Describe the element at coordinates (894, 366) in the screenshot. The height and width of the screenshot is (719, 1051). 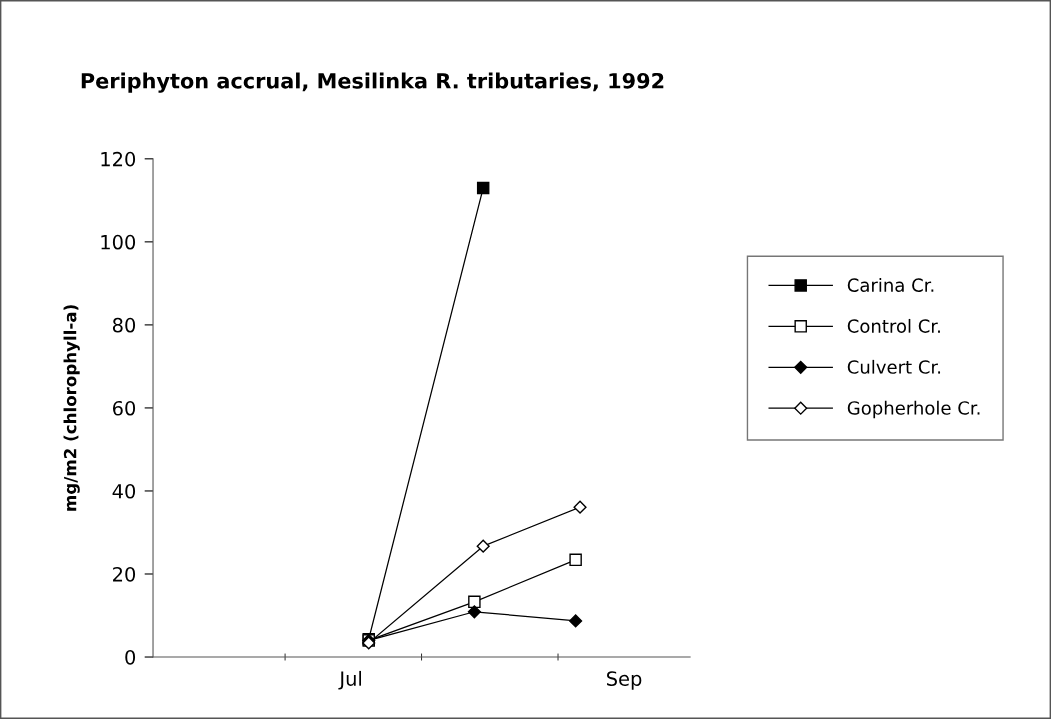
I see `legend-label: Culvert Cr.` at that location.